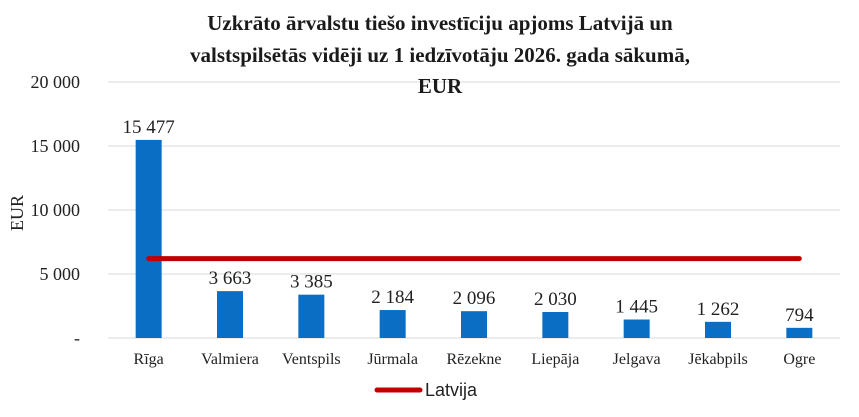 This screenshot has width=859, height=417. What do you see at coordinates (149, 359) in the screenshot?
I see `category-label: Rīga` at bounding box center [149, 359].